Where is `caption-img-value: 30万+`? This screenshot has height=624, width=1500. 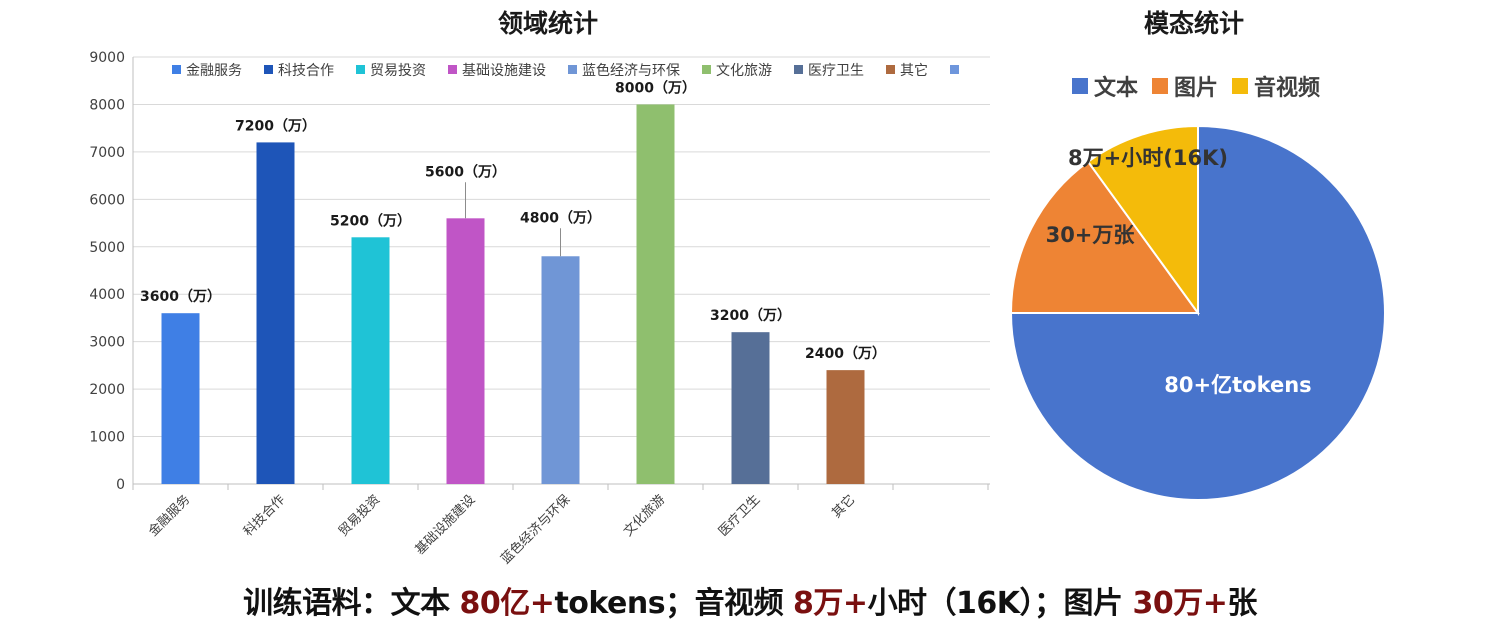 caption-img-value: 30万+ is located at coordinates (1180, 603).